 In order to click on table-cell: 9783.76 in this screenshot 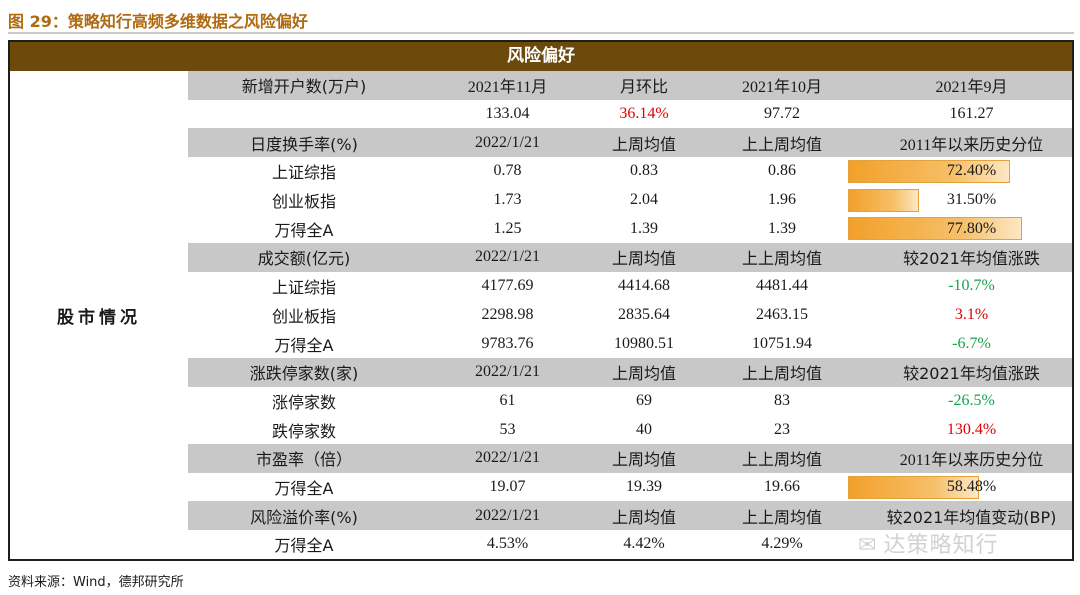, I will do `click(507, 343)`.